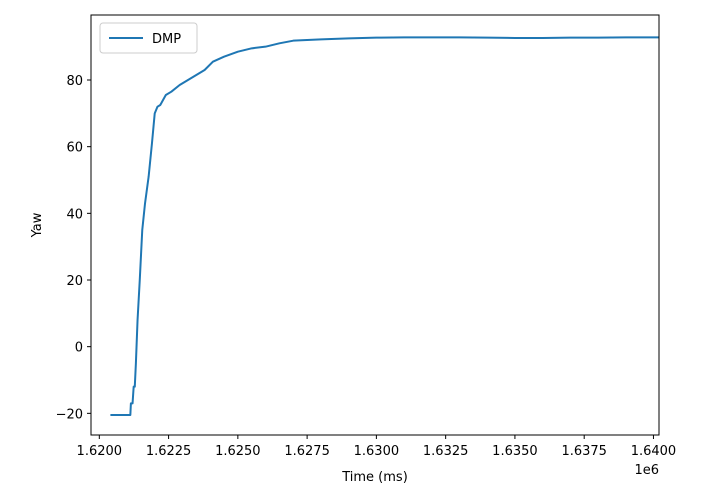 This screenshot has width=725, height=499. I want to click on x-offset-label: 1e6, so click(646, 470).